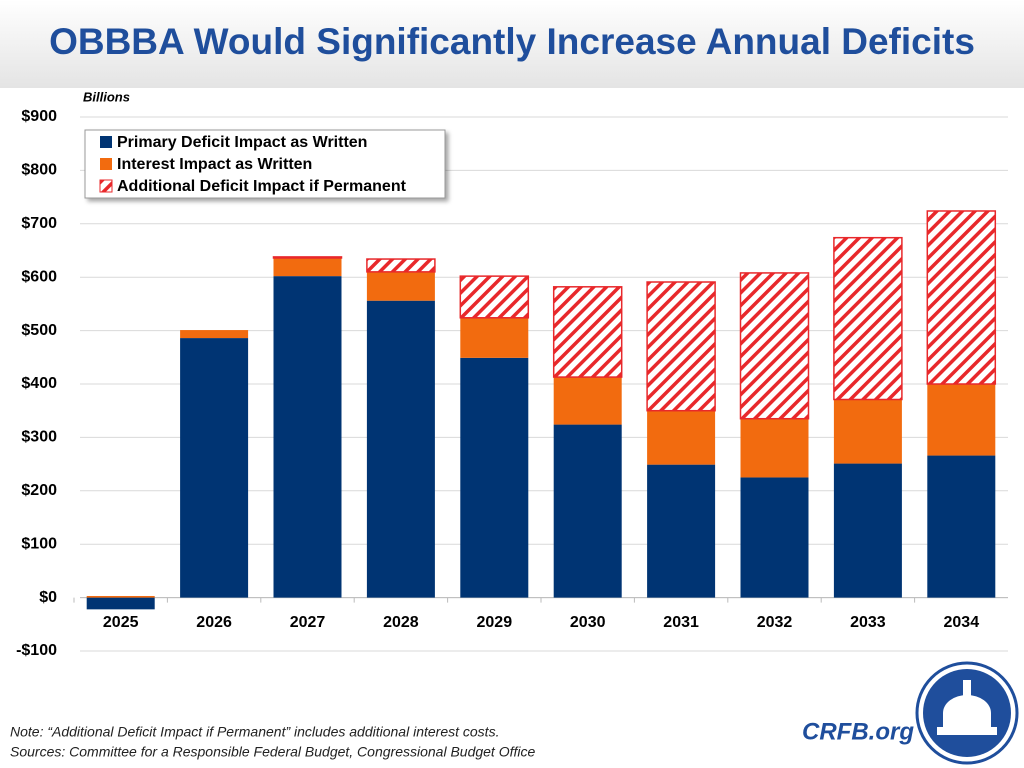 The image size is (1024, 768). I want to click on x-tick-label: 2031, so click(681, 622).